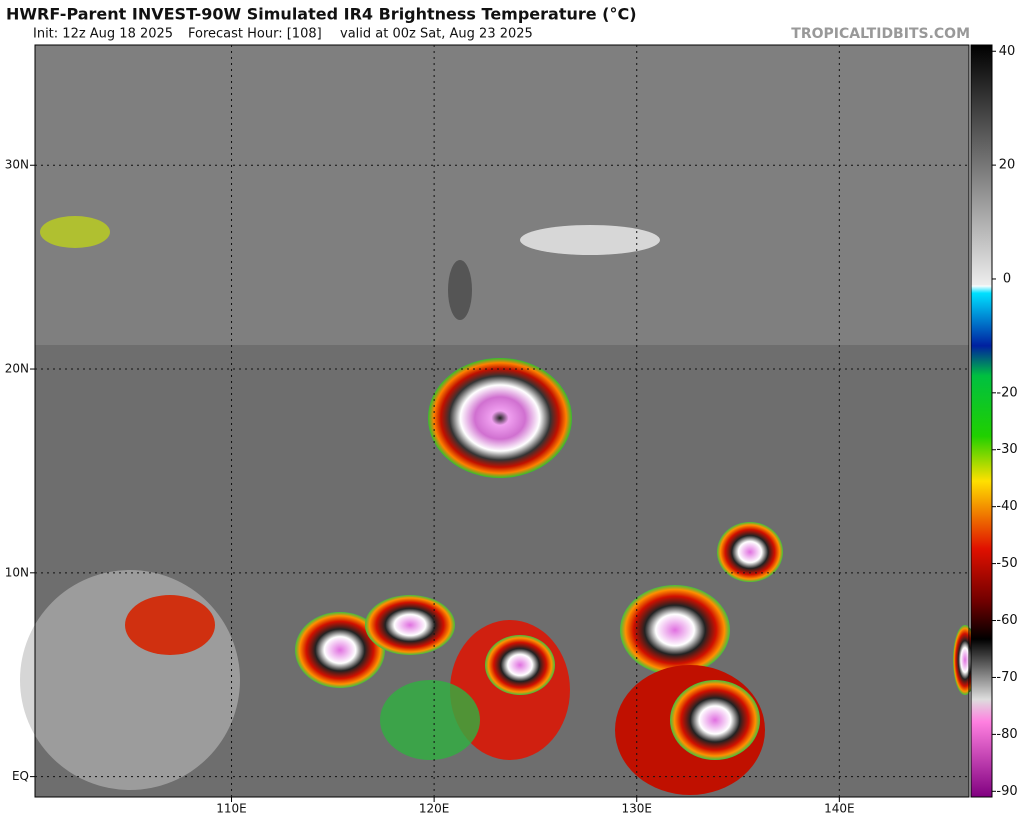 This screenshot has width=1024, height=821. I want to click on lon-label: 130E, so click(636, 809).